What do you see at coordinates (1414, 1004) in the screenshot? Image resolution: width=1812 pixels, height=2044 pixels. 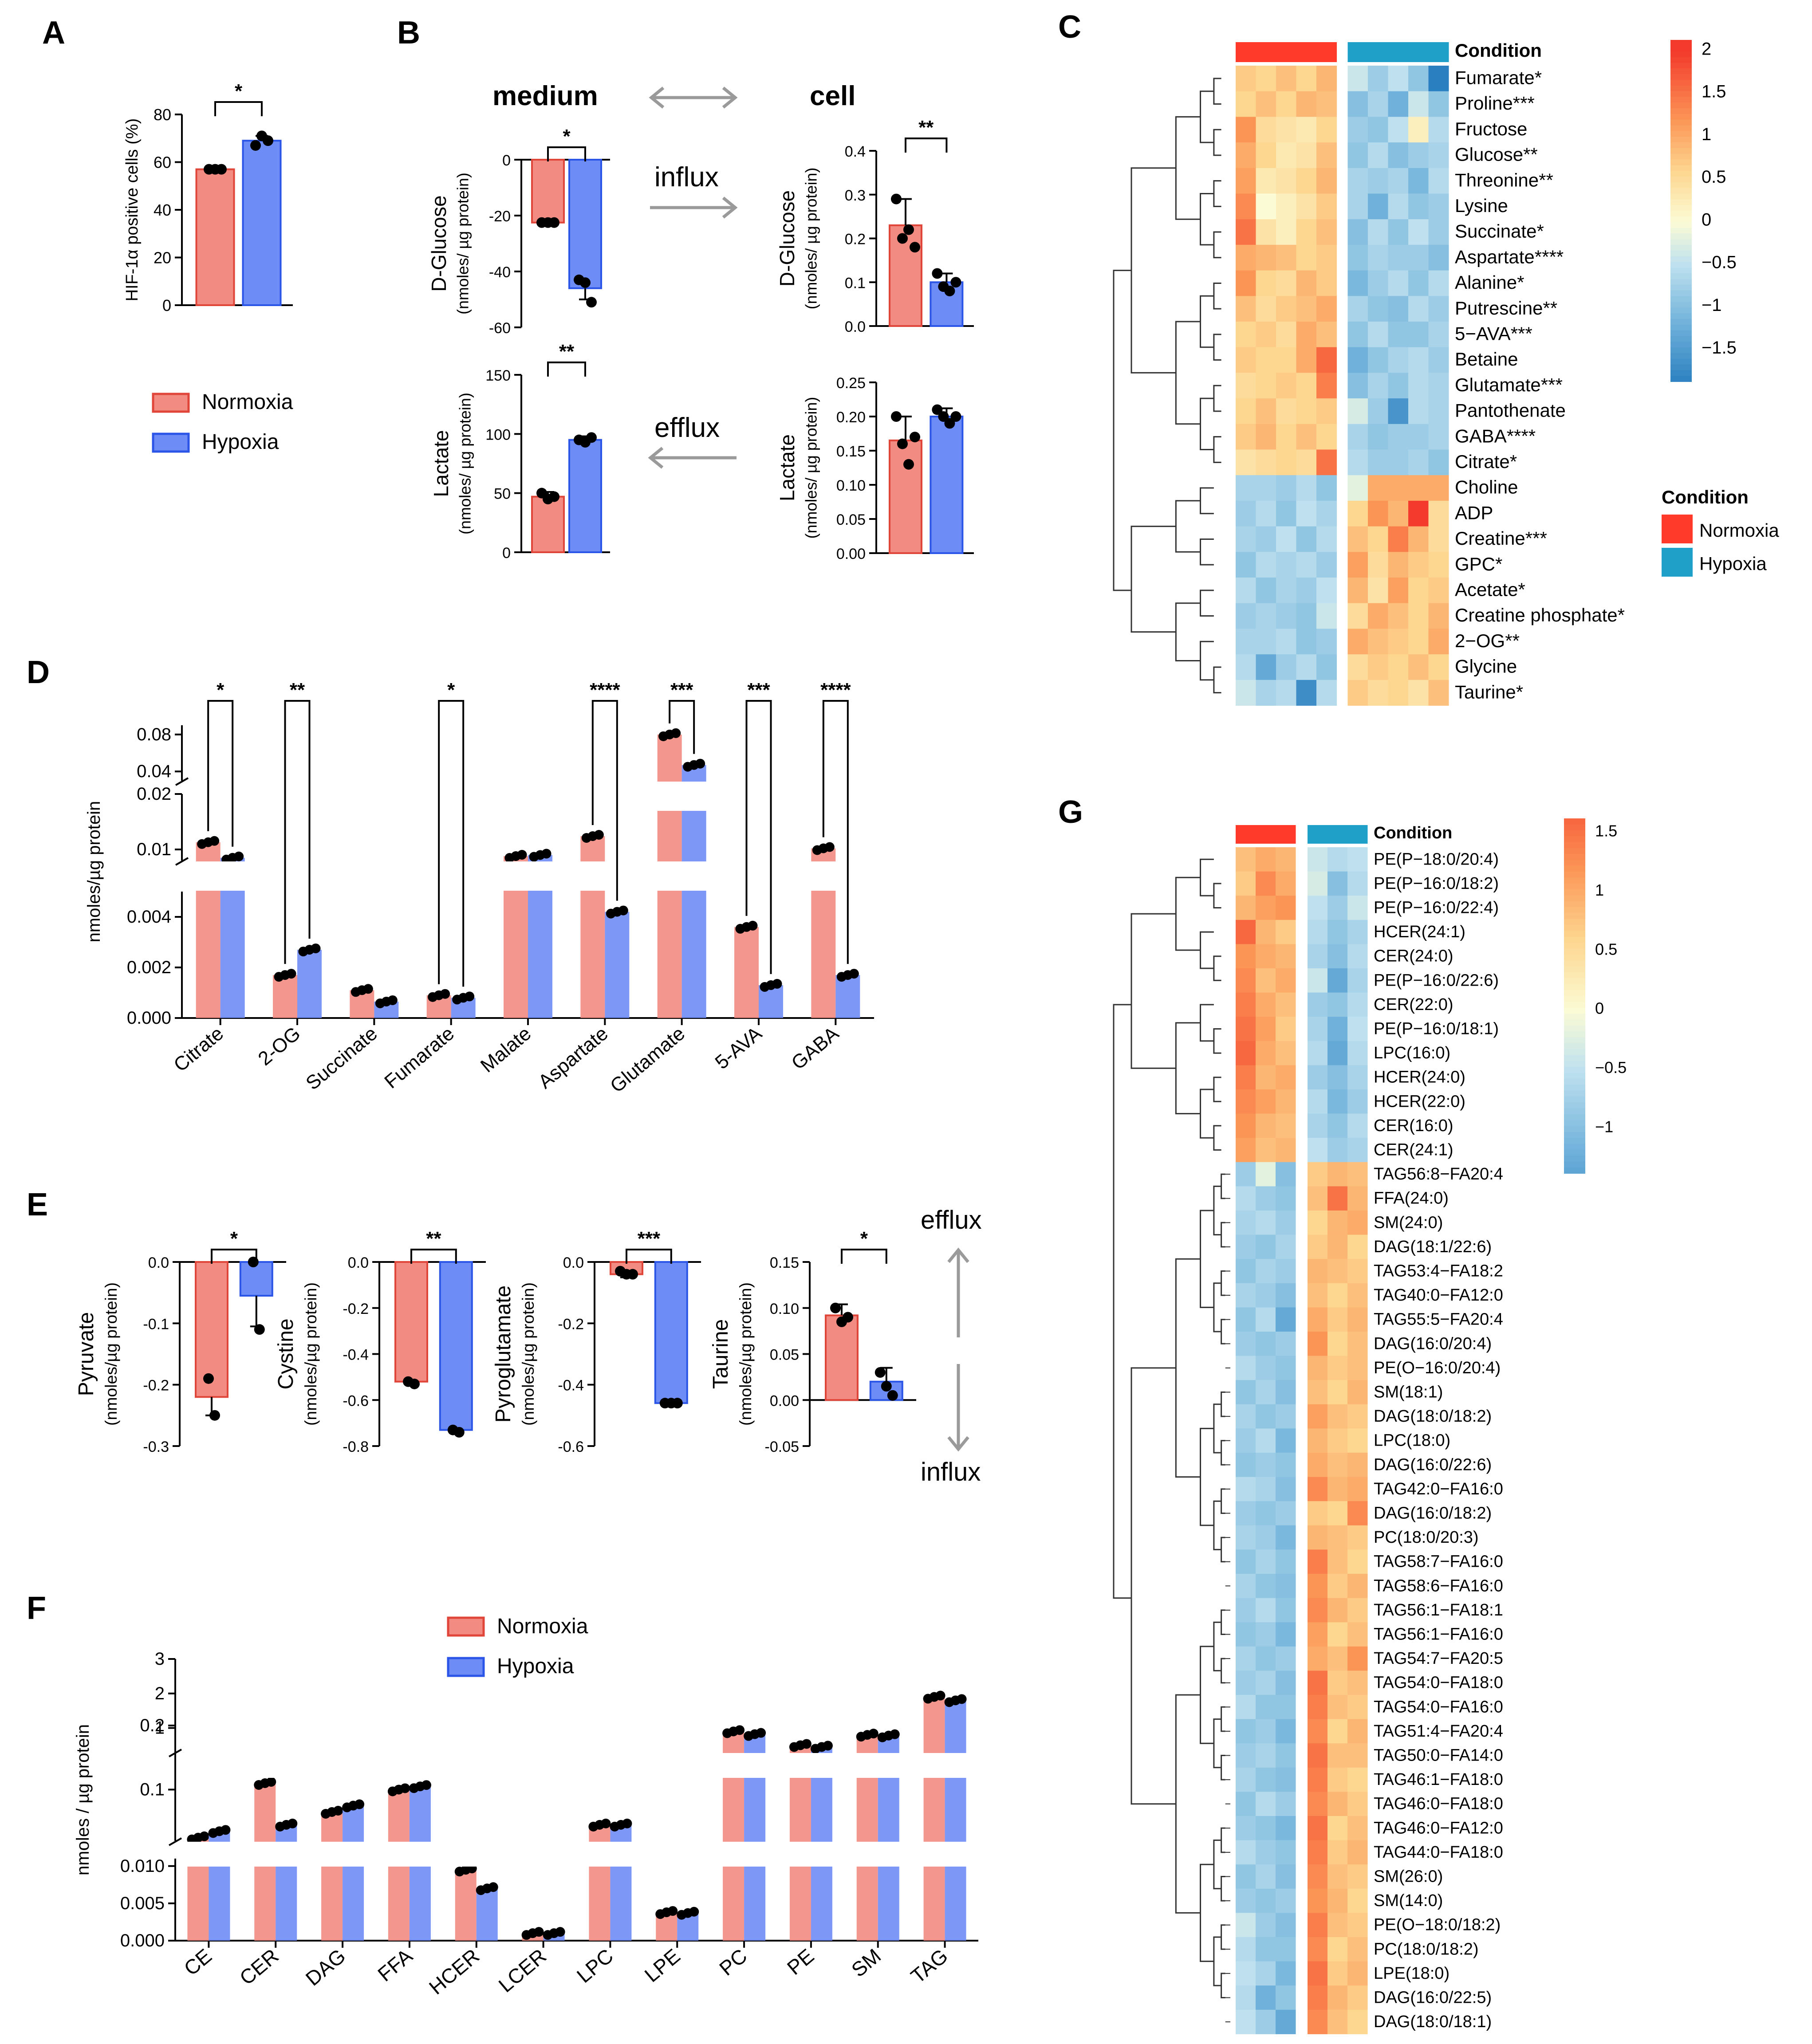 I see `row-label: CER(22:0)` at bounding box center [1414, 1004].